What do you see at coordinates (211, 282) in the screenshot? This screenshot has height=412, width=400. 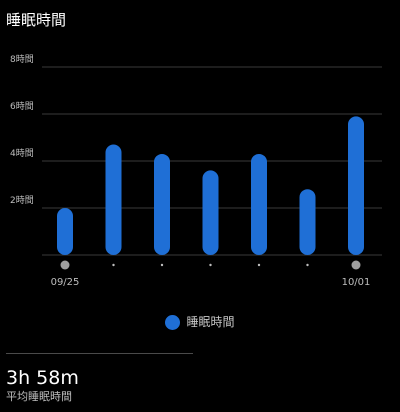 I see `x-tick-labels: 09/25 10/01` at bounding box center [211, 282].